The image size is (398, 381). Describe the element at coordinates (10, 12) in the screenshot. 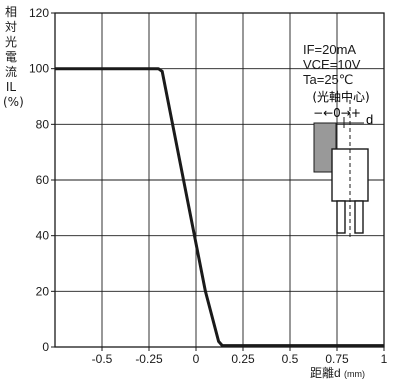

I see `y-axis-label-char: 相` at that location.